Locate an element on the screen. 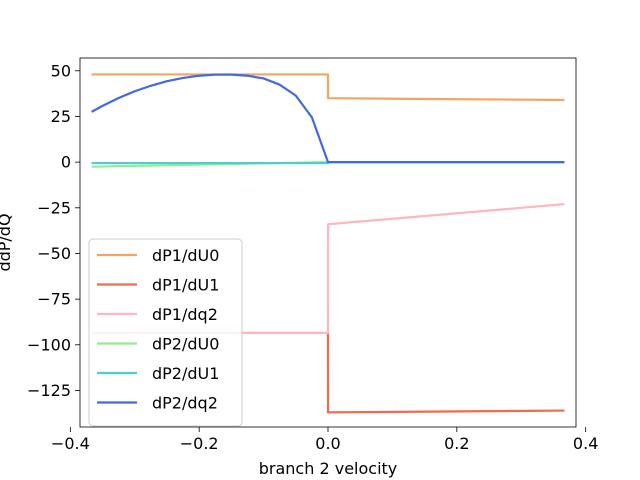 The height and width of the screenshot is (480, 640). y-tick-label: 25 is located at coordinates (61, 116).